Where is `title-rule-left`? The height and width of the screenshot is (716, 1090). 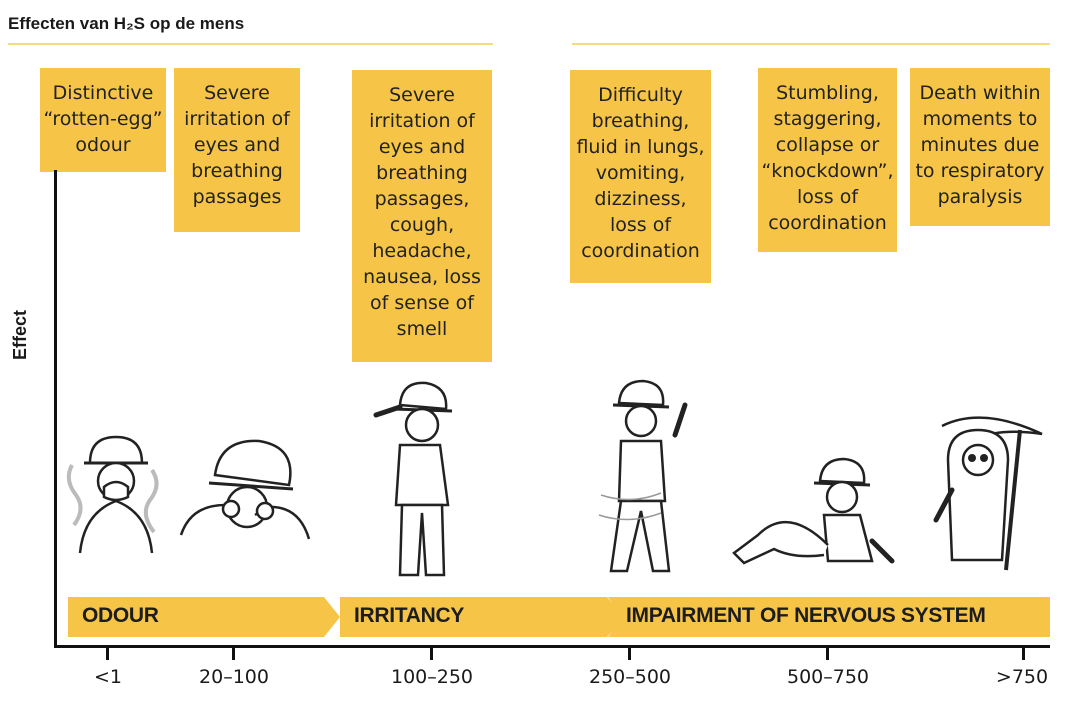
title-rule-left is located at coordinates (250, 44).